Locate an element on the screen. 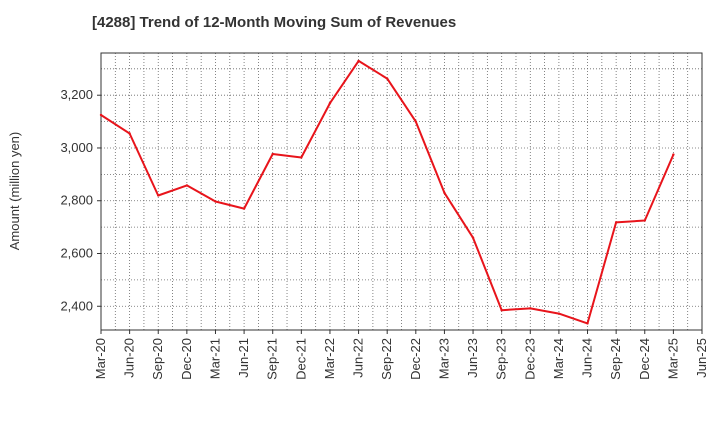  y-tick-label: 3,200 is located at coordinates (76, 94).